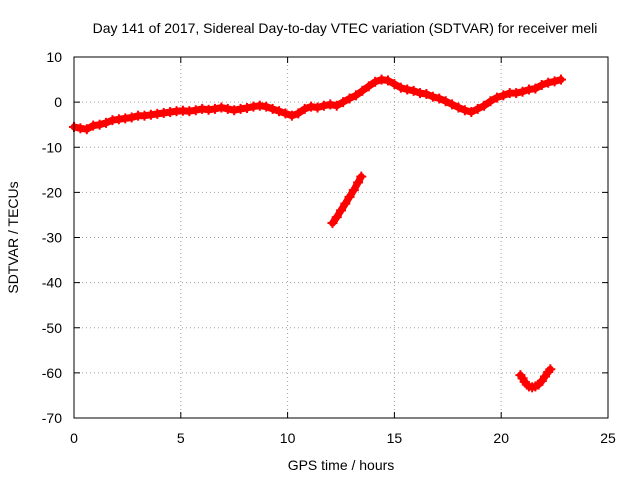 The width and height of the screenshot is (640, 480). What do you see at coordinates (74, 438) in the screenshot?
I see `x-tick-label: 0` at bounding box center [74, 438].